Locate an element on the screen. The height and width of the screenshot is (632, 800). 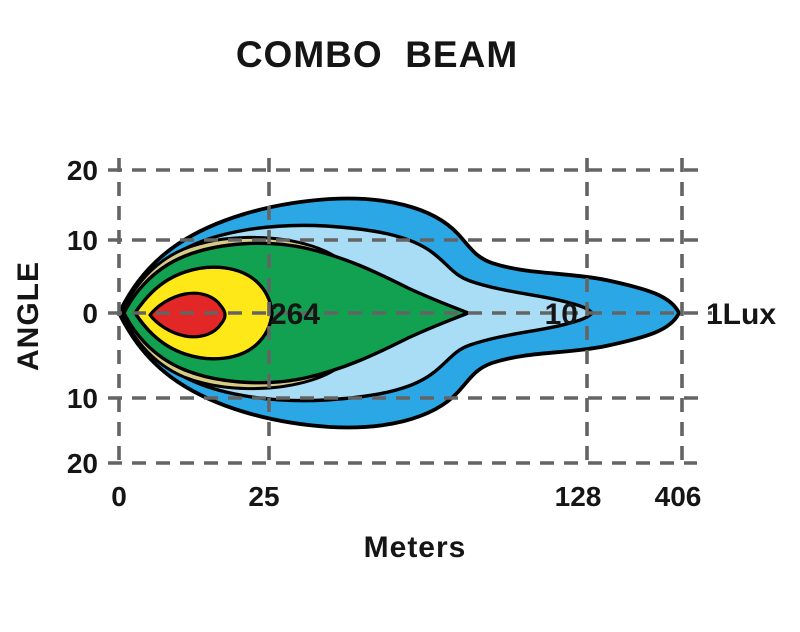
x-tick-label-25: 25 is located at coordinates (263, 496).